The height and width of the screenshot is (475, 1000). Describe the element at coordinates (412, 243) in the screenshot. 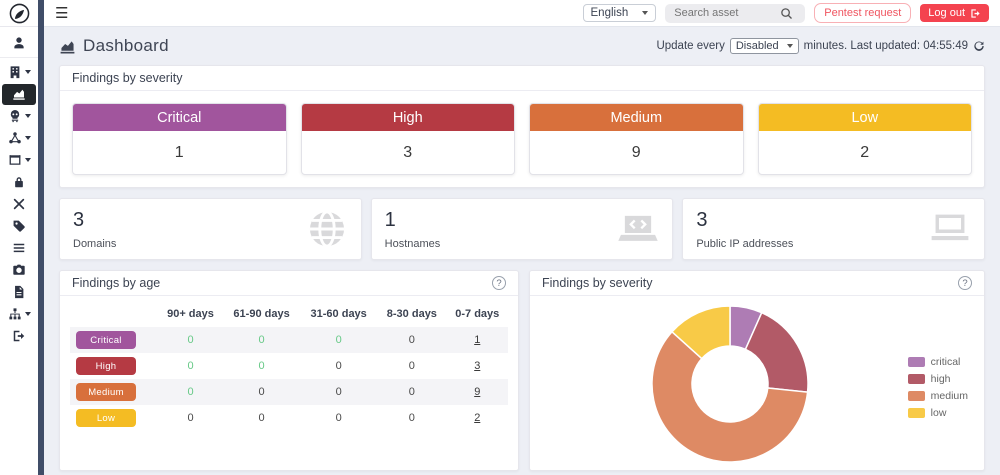

I see `stat-label: Hostnames` at that location.